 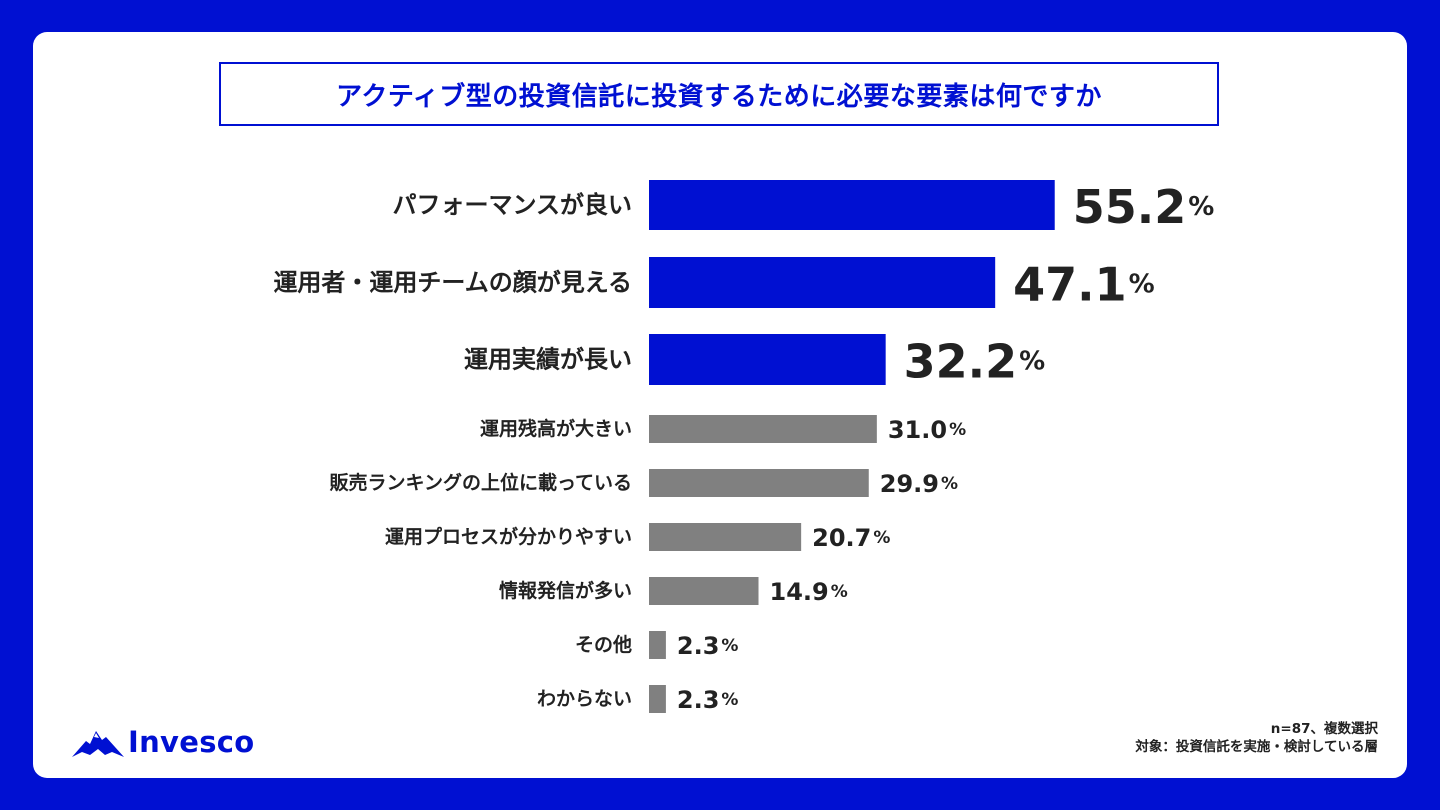 What do you see at coordinates (98, 744) in the screenshot?
I see `mountain-logo-icon` at bounding box center [98, 744].